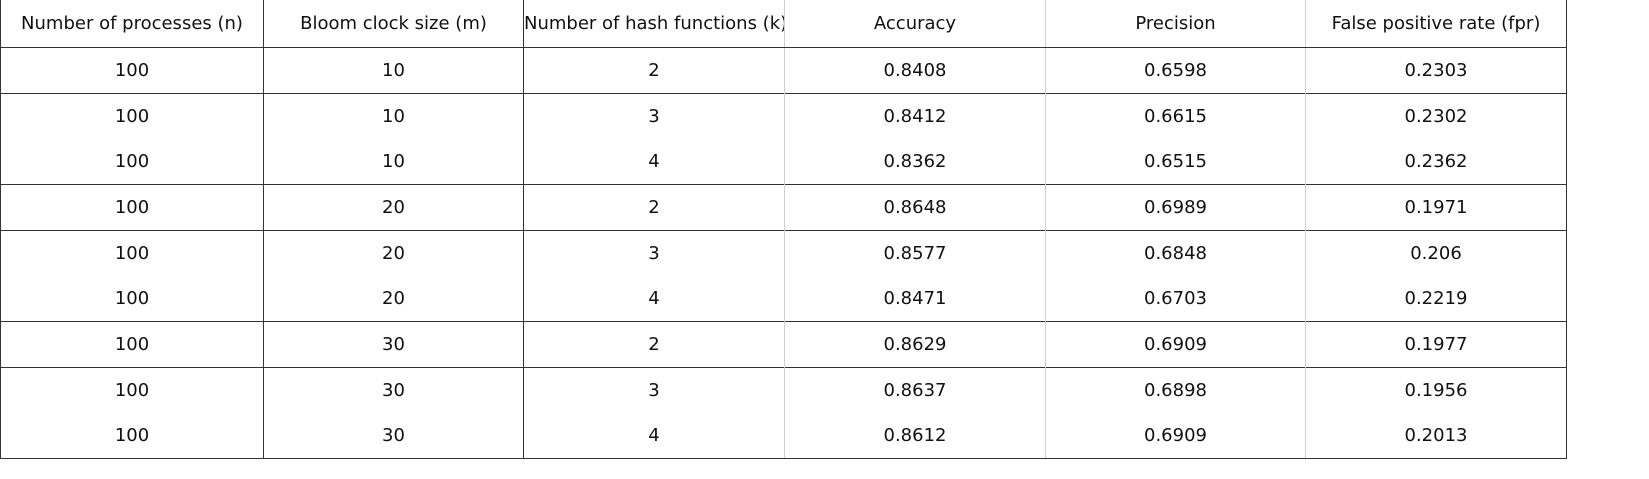  What do you see at coordinates (132, 24) in the screenshot?
I see `column-header-processes: Number of processes (n)` at bounding box center [132, 24].